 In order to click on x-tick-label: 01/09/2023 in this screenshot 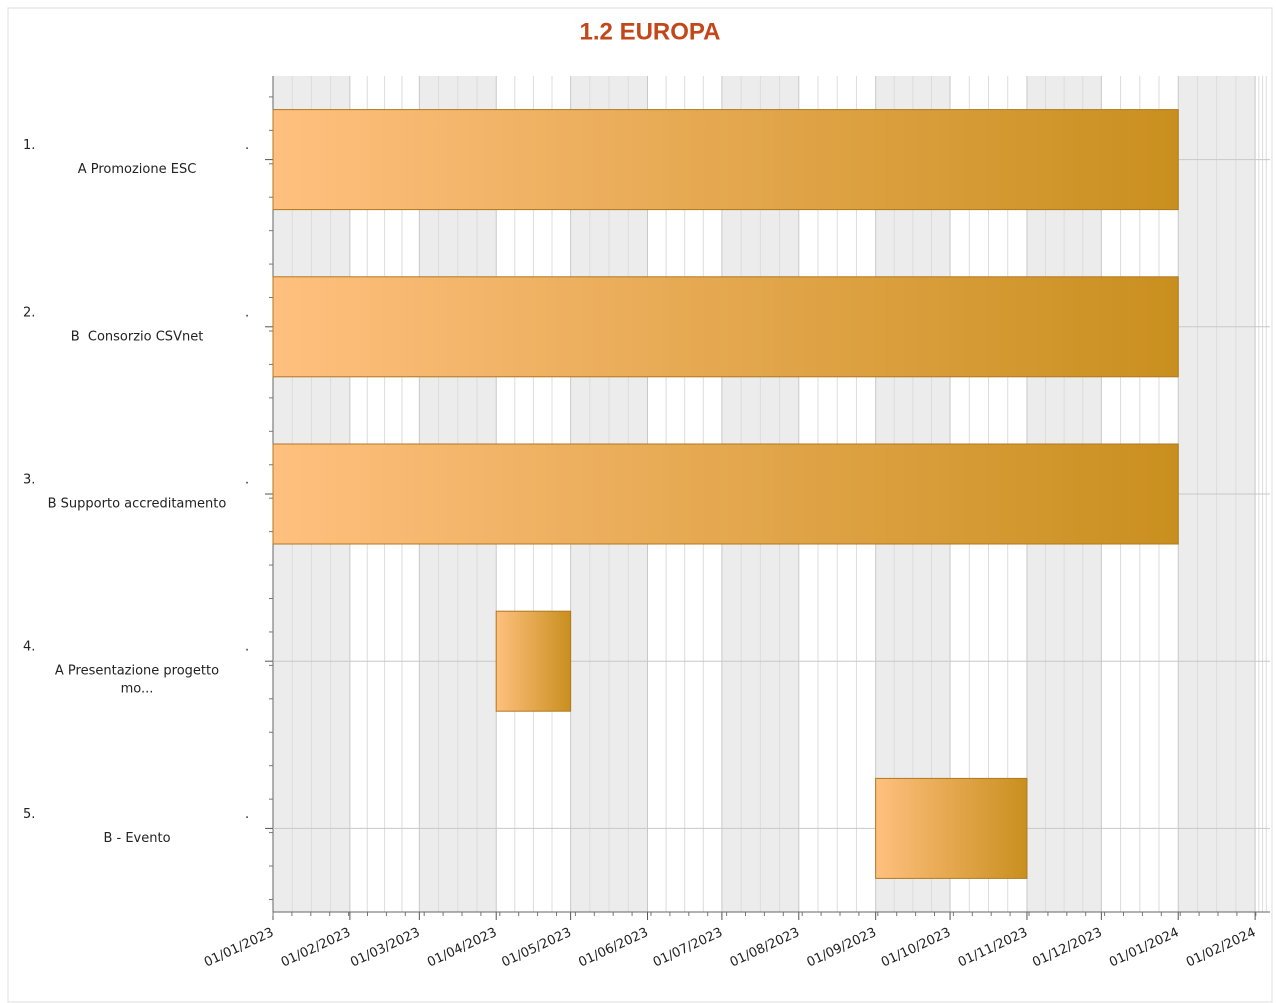, I will do `click(842, 947)`.